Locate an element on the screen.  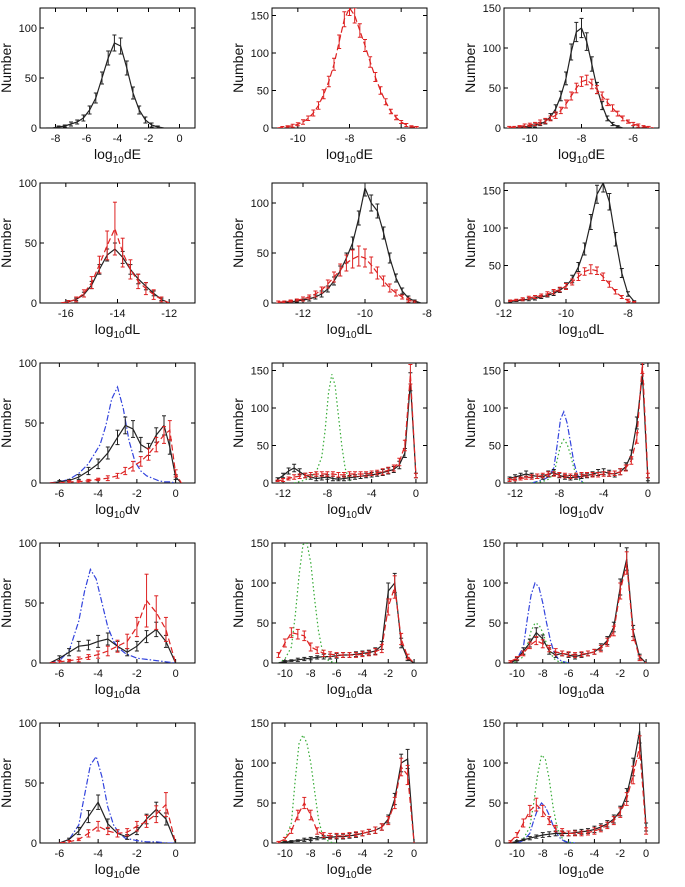
panel-r2c2: -12 -8 -4 0 0 50 100 150 Number log10dv is located at coordinates (561, 441).